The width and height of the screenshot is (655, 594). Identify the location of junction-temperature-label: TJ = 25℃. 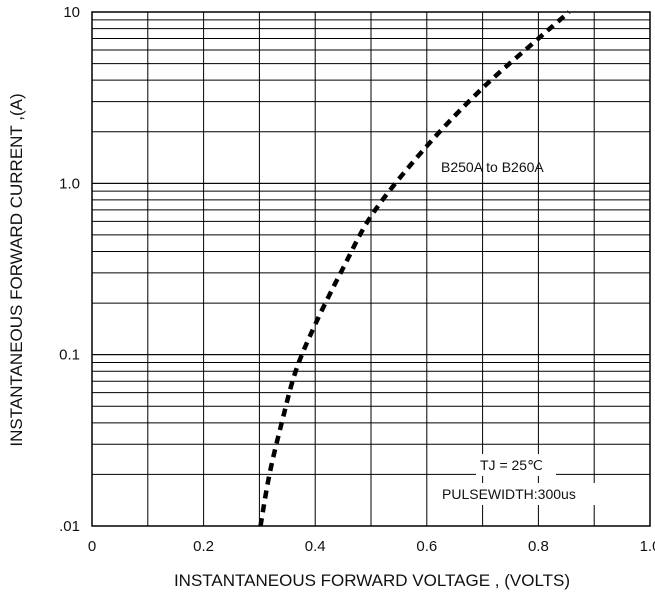
(511, 465).